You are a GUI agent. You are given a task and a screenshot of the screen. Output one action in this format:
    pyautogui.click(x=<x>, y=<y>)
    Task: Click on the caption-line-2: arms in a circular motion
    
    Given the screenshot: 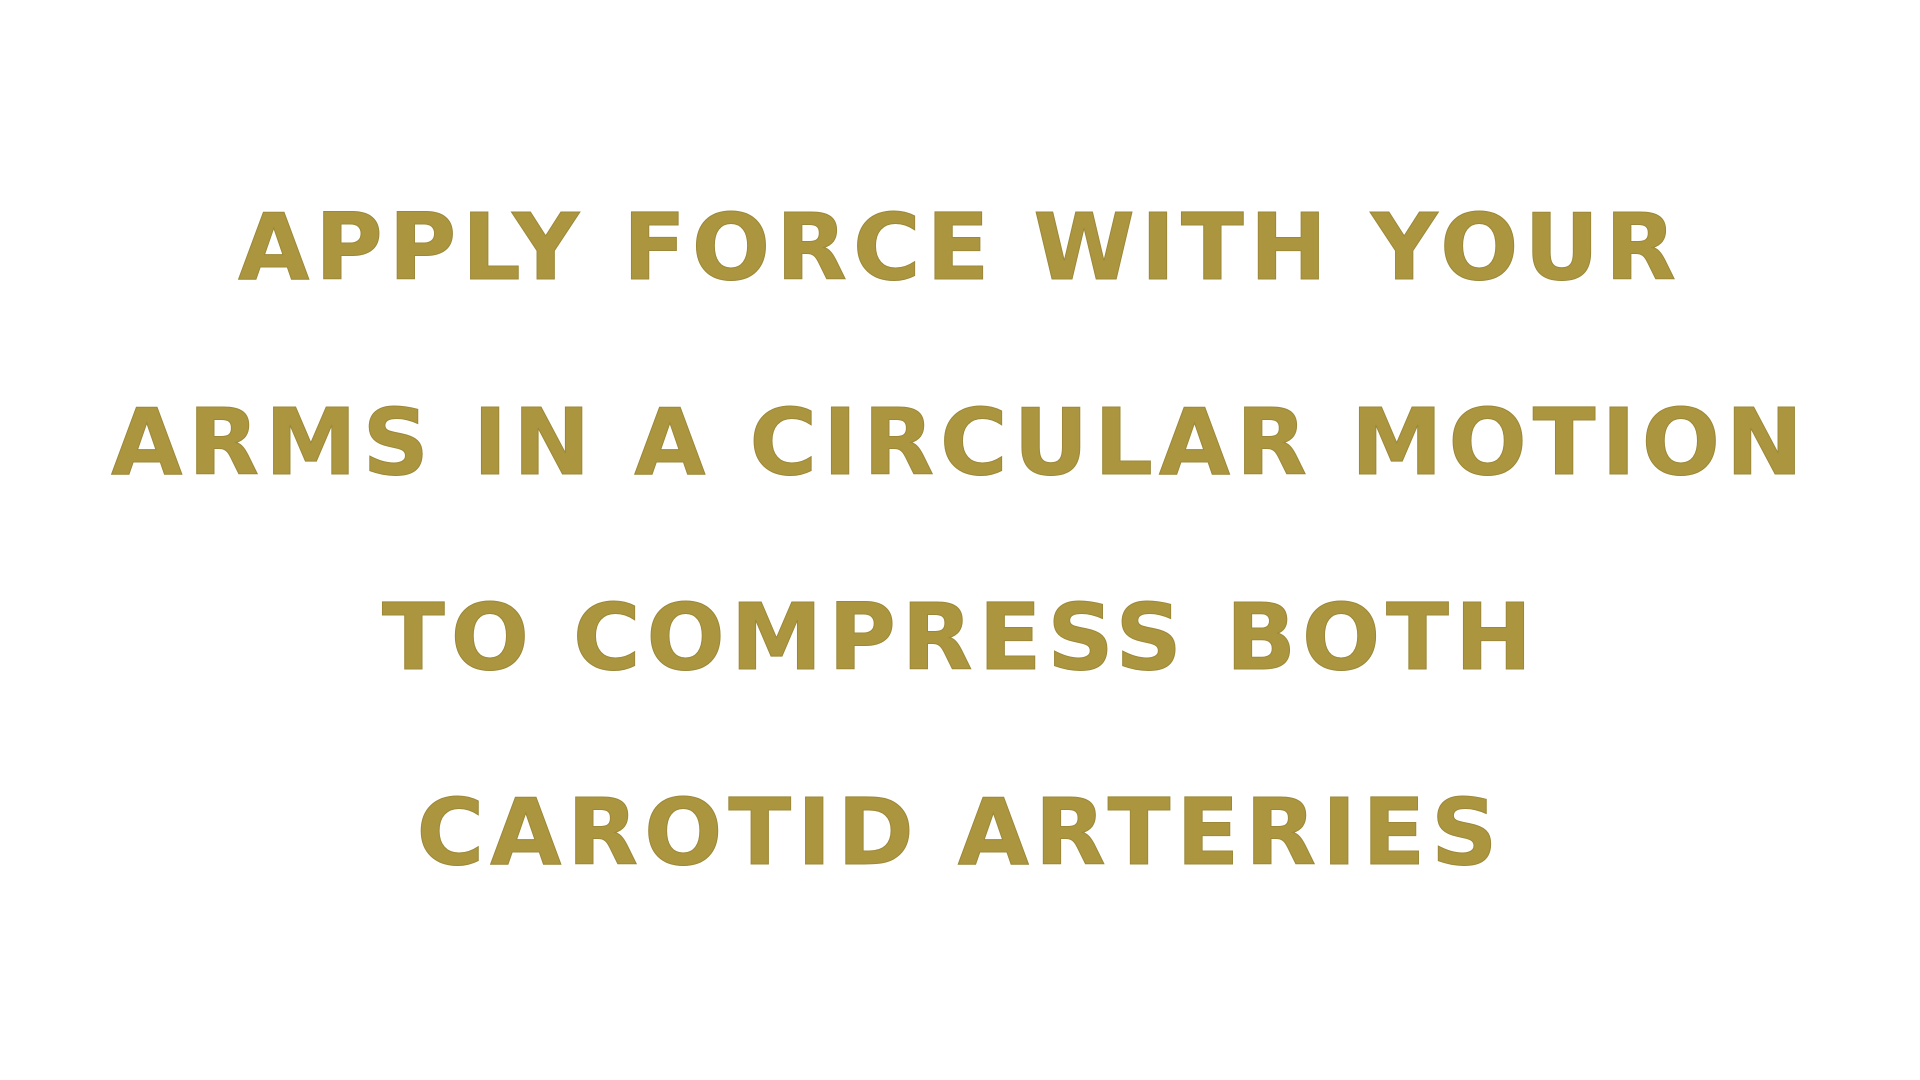 What is the action you would take?
    pyautogui.click(x=960, y=443)
    